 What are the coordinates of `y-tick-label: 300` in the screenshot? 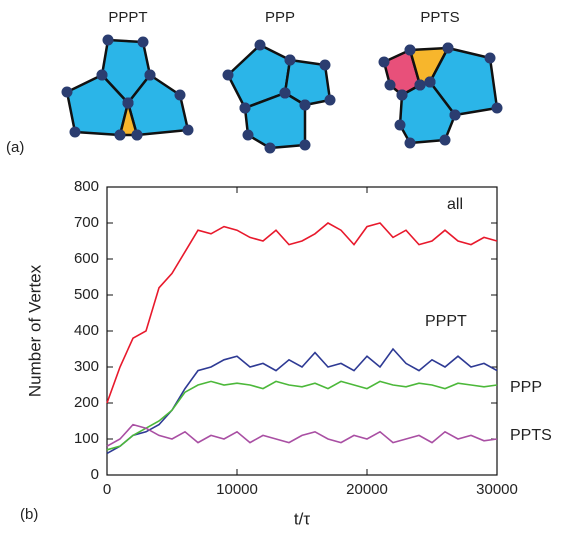 It's located at (86, 366).